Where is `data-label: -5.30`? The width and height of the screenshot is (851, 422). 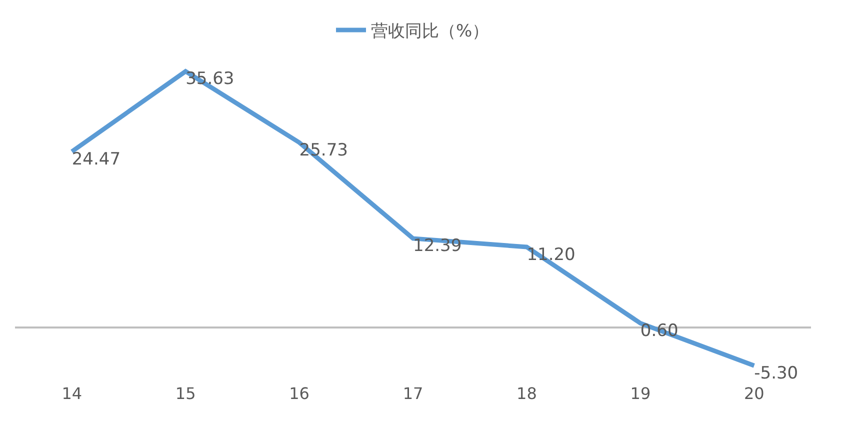
data-label: -5.30 is located at coordinates (776, 373).